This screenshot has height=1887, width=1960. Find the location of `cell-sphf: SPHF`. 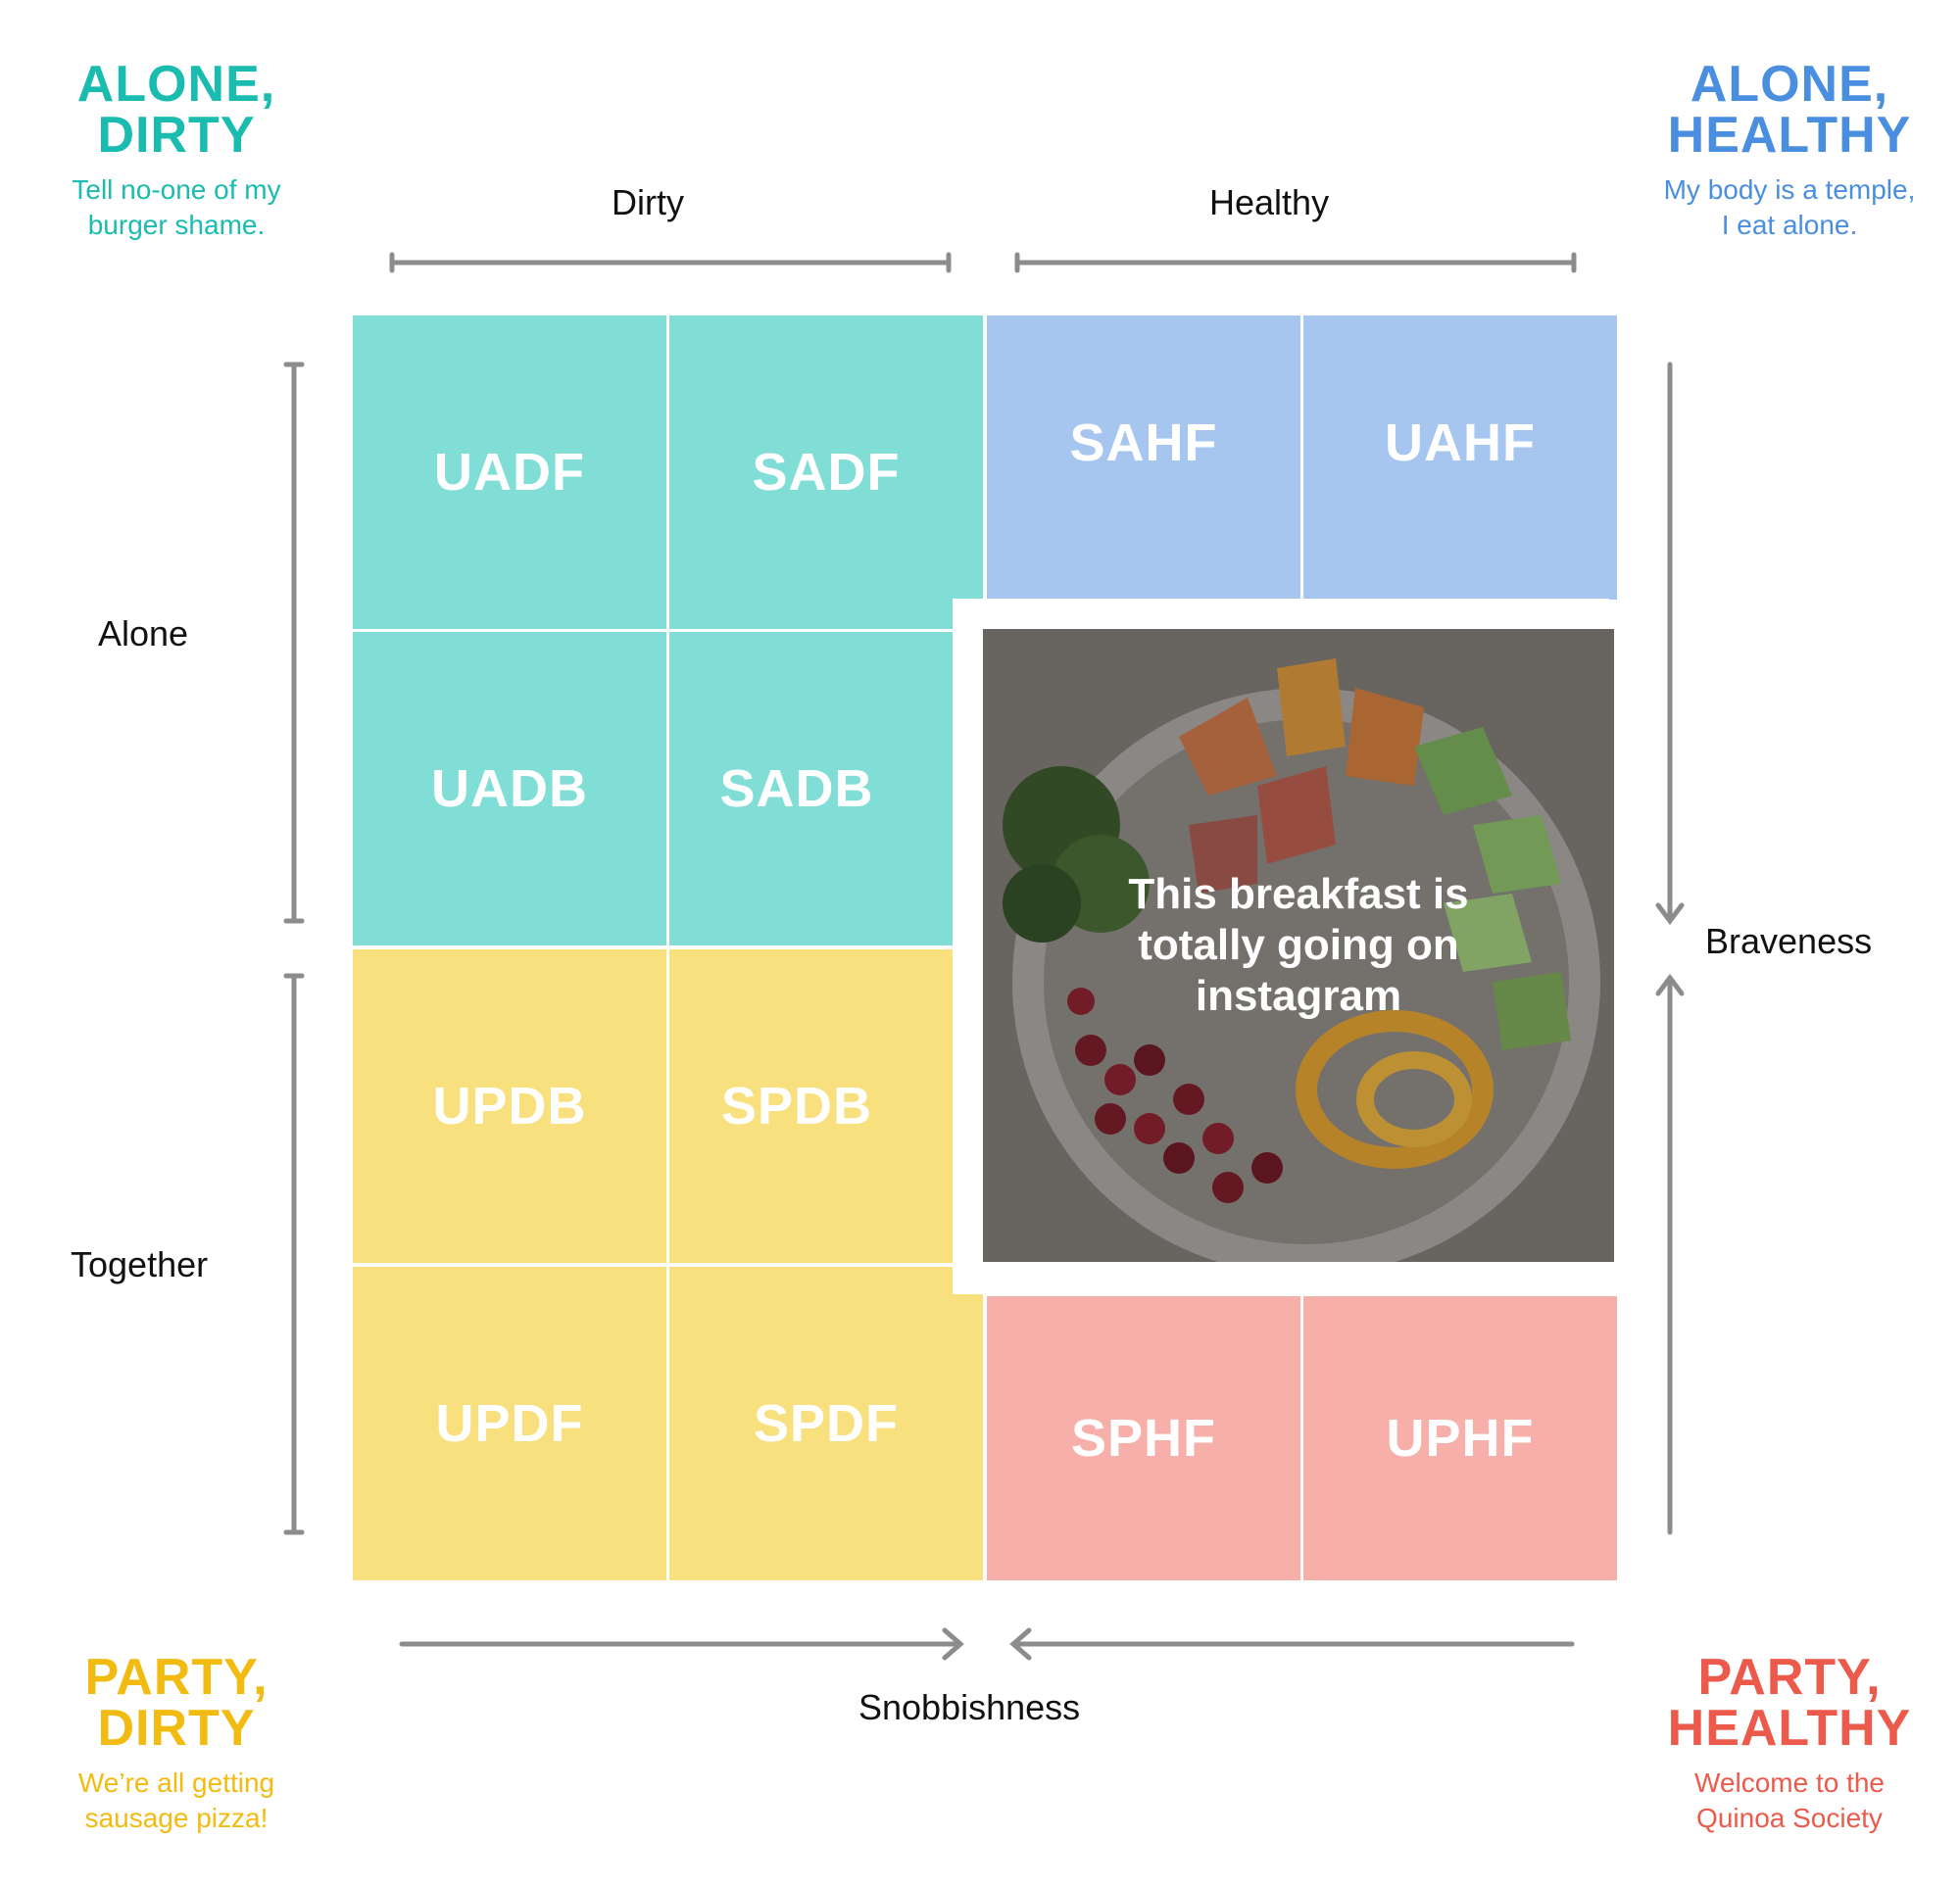

cell-sphf: SPHF is located at coordinates (1143, 1438).